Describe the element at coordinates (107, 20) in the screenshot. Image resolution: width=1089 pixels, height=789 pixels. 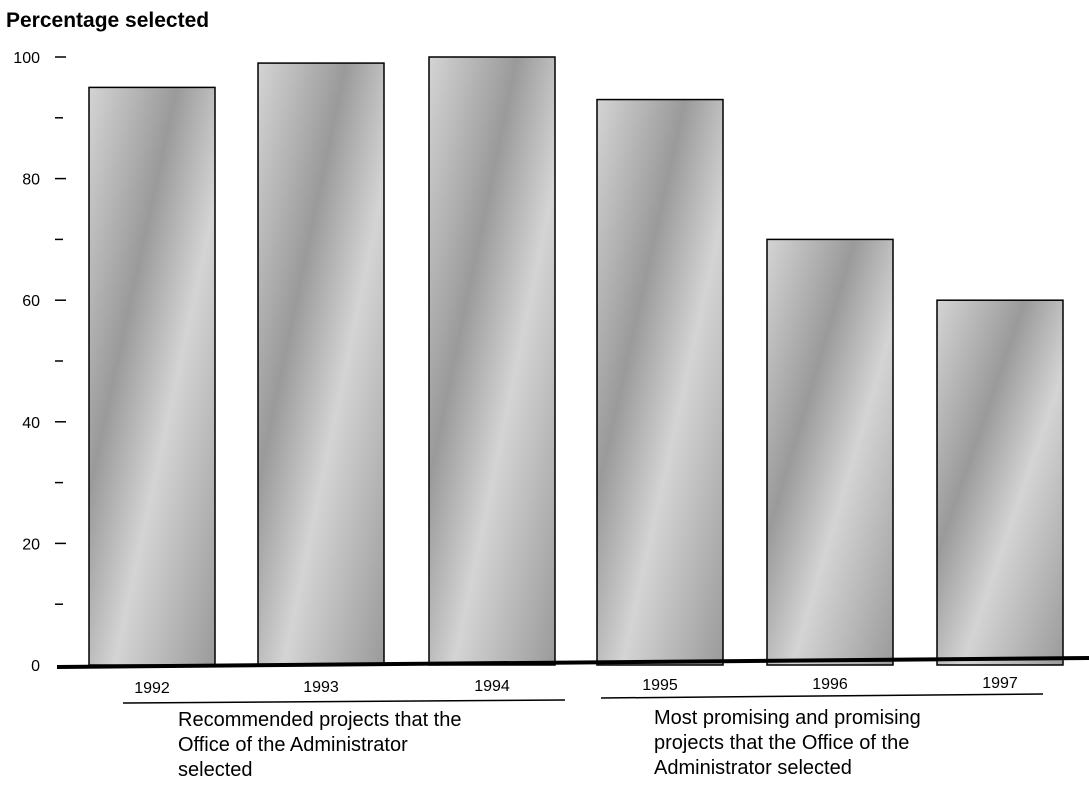
I see `y-axis-title: Percentage selected` at that location.